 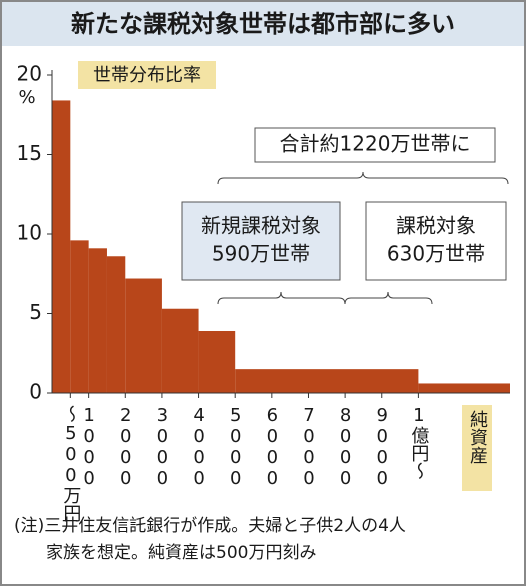 I want to click on x-tick-label: 1000, so click(x=89, y=447).